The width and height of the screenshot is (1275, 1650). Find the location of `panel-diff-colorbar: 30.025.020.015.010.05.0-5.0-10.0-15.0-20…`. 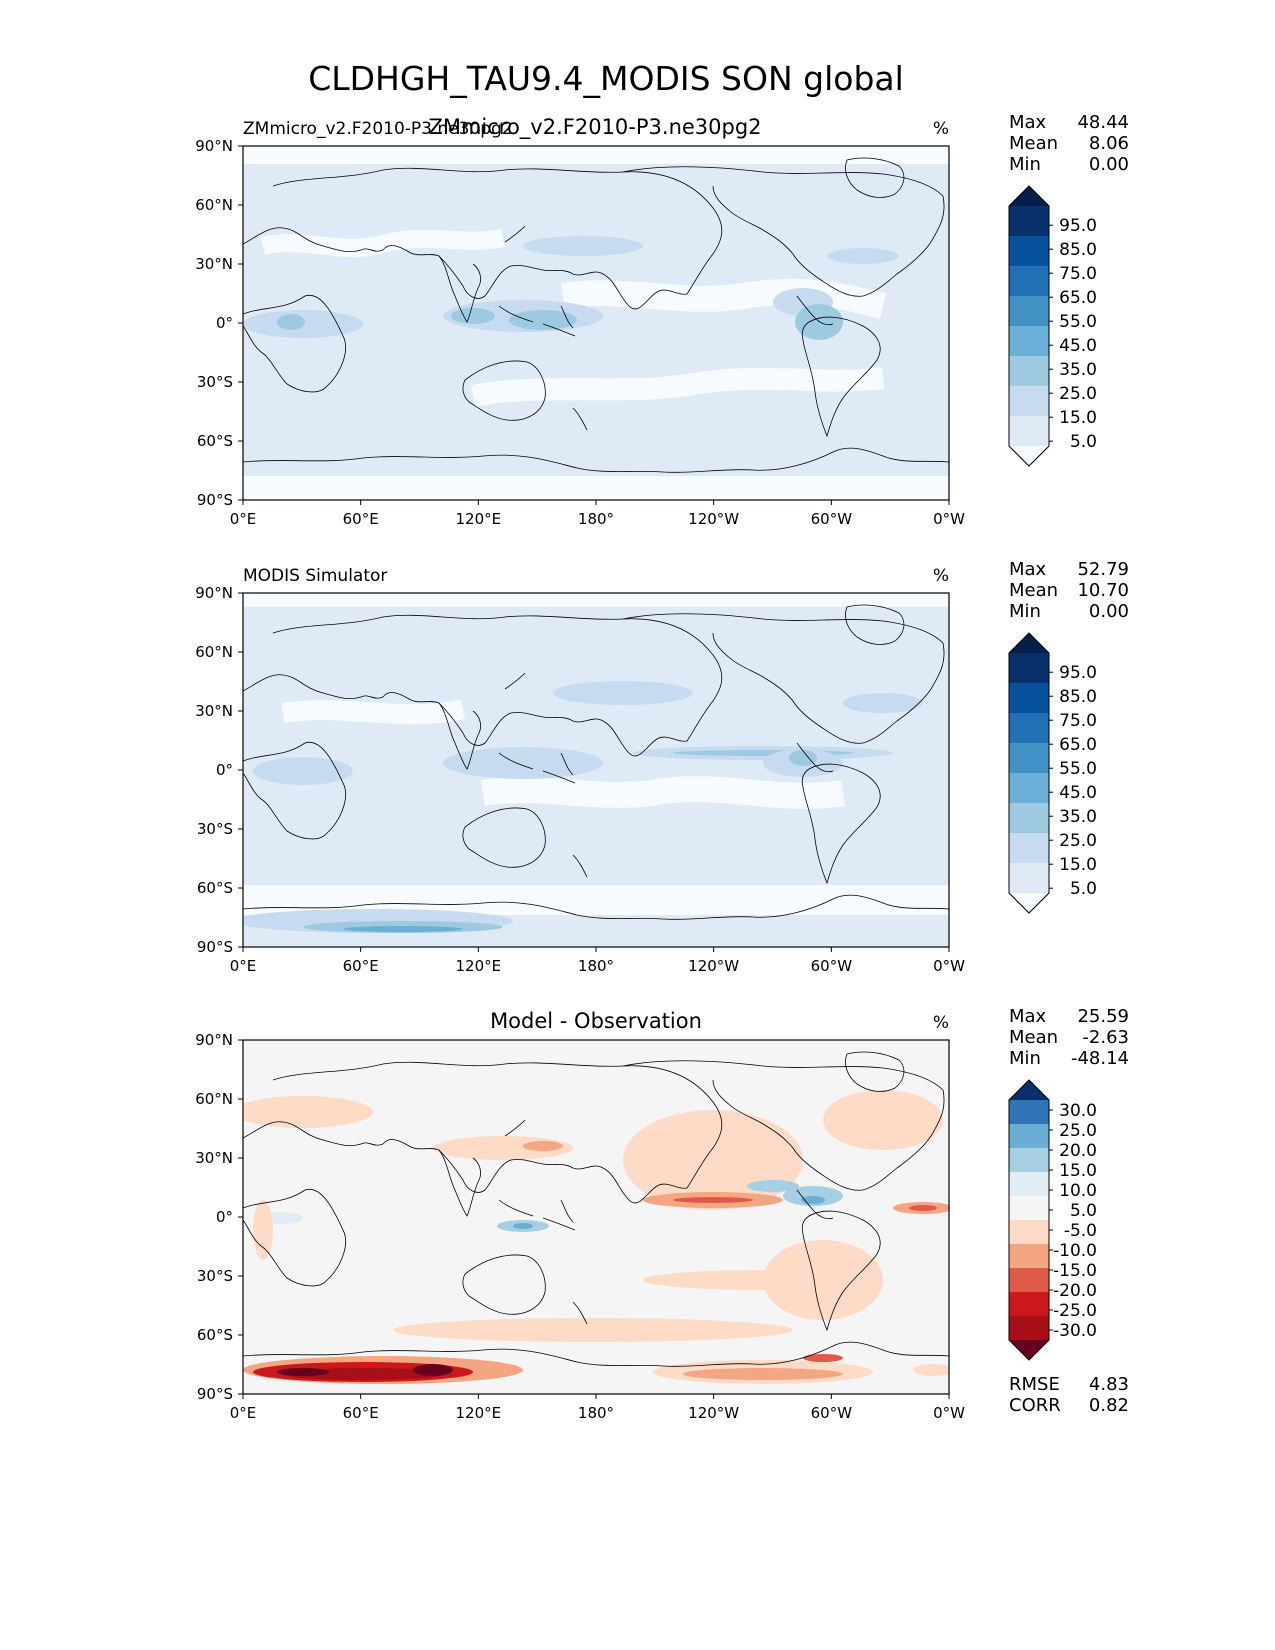

panel-diff-colorbar: 30.025.020.015.010.05.0-5.0-10.0-15.0-20… is located at coordinates (1052, 1220).